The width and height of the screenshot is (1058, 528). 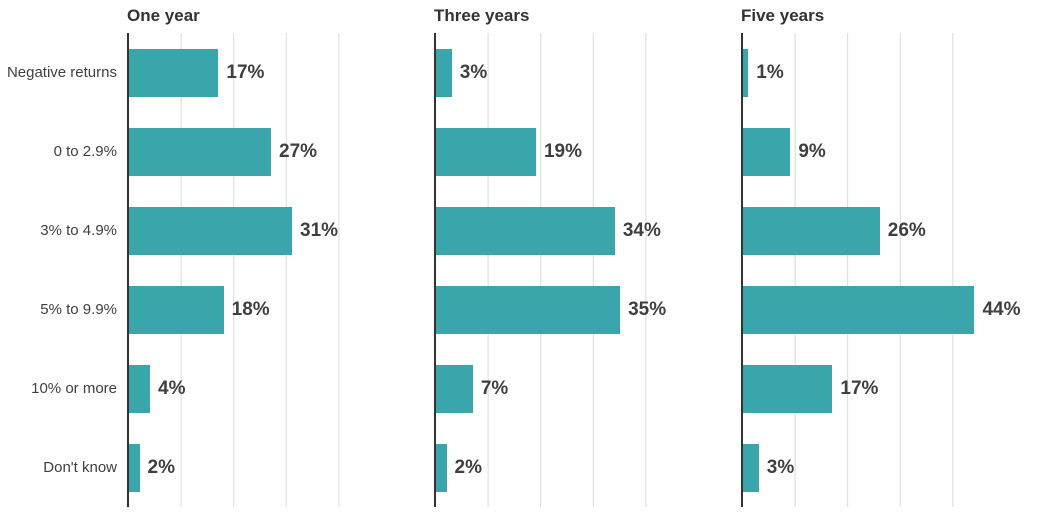 What do you see at coordinates (647, 309) in the screenshot?
I see `value-label: 35%` at bounding box center [647, 309].